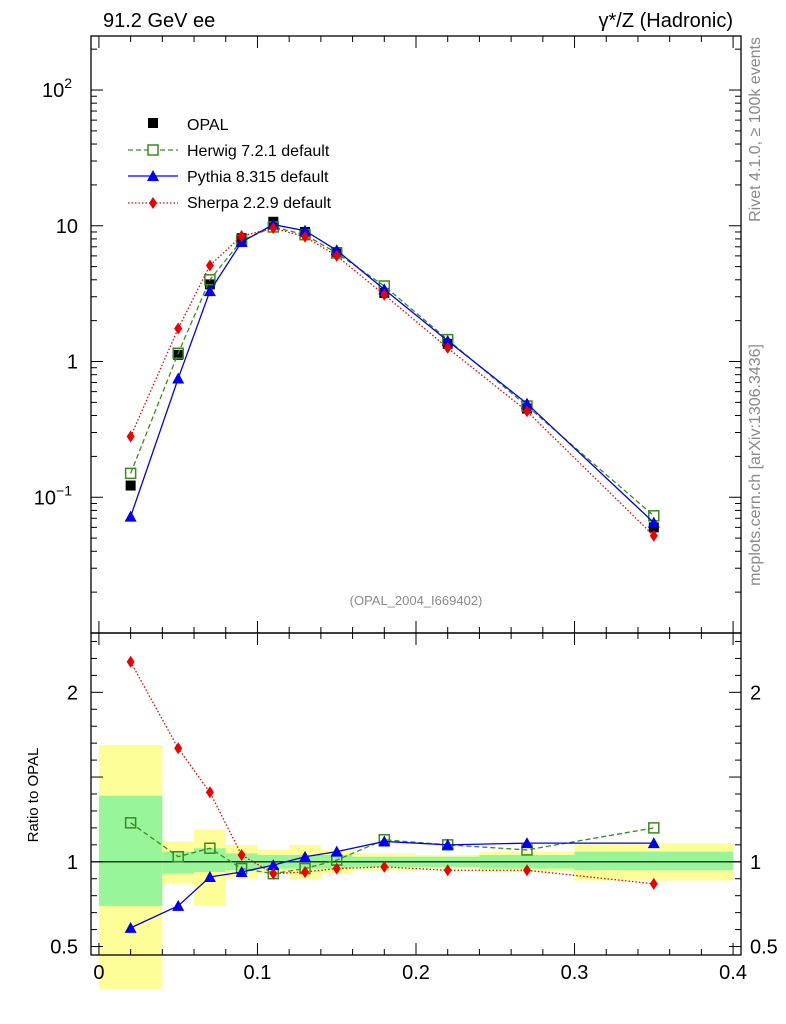  I want to click on legend-opal-label: OPAL, so click(208, 125).